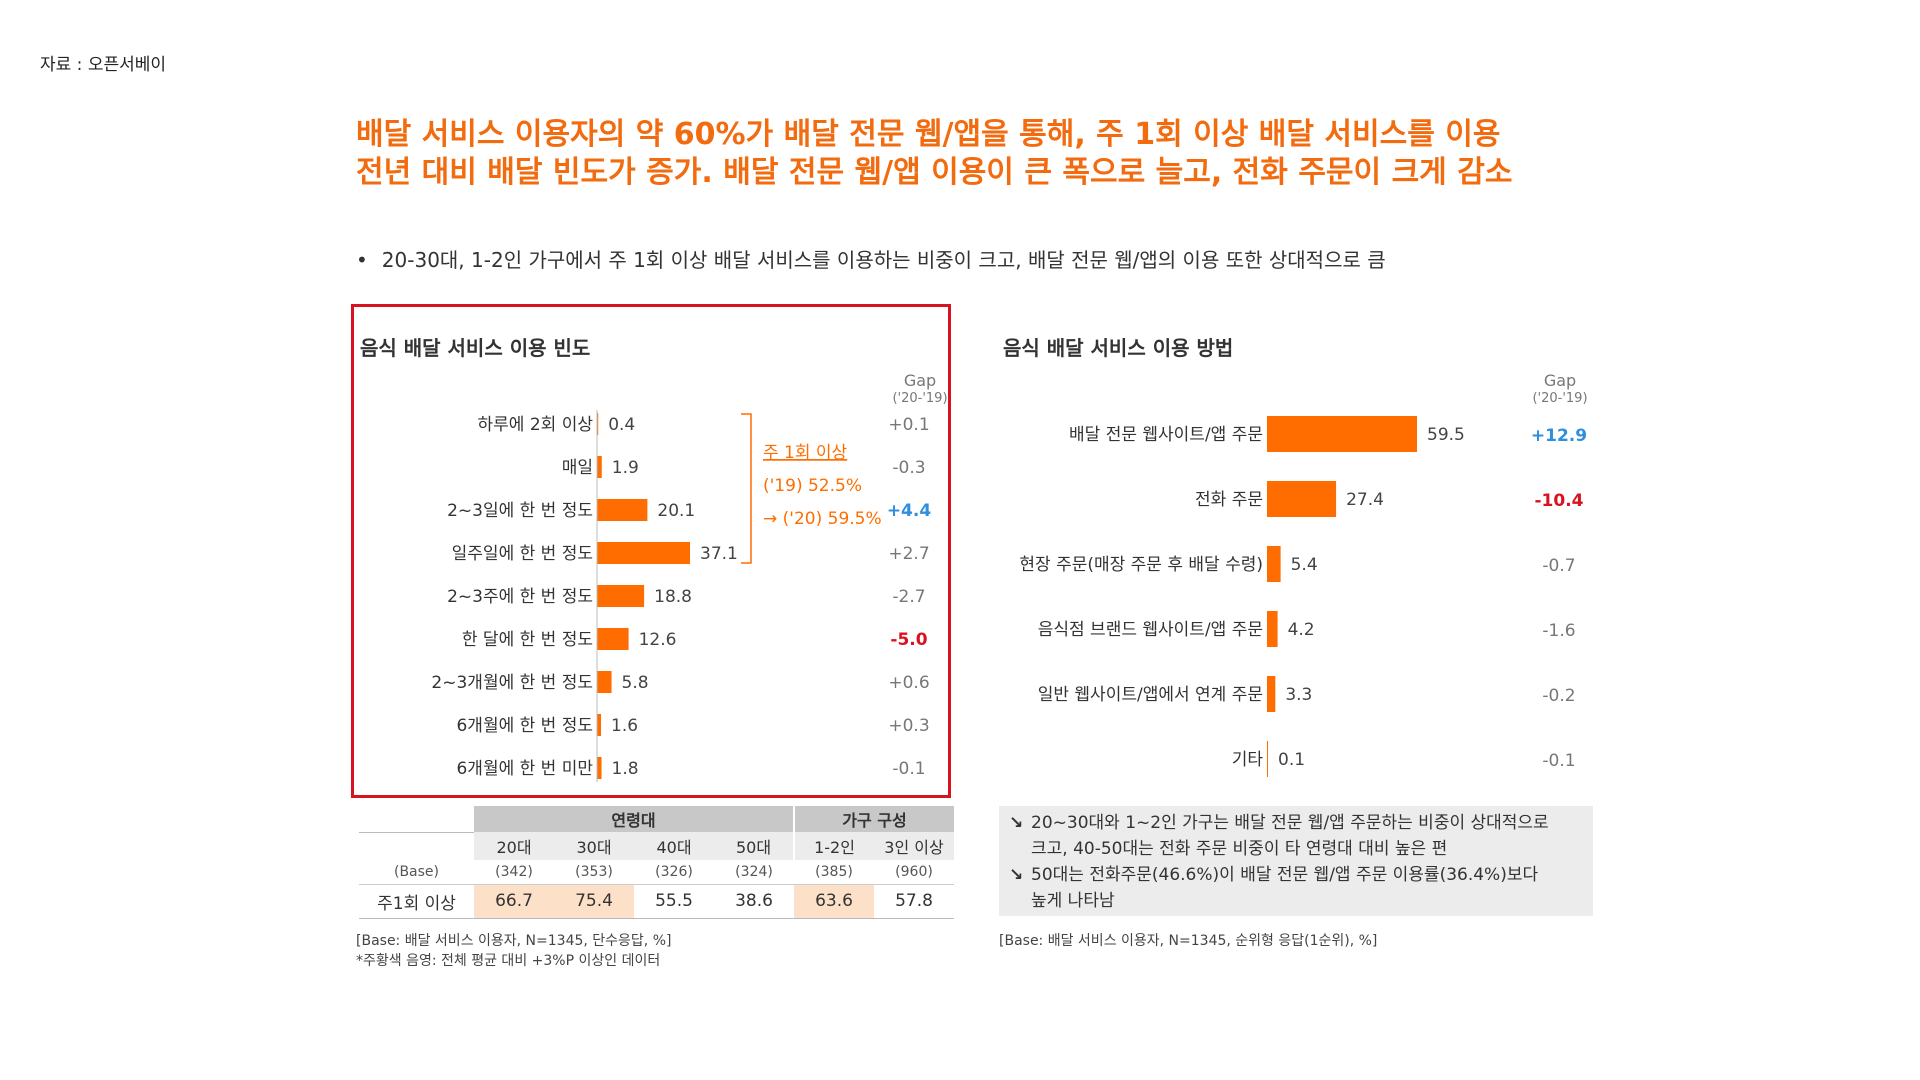 Image resolution: width=1920 pixels, height=1080 pixels. Describe the element at coordinates (1559, 436) in the screenshot. I see `method-gap-value: +12.9` at that location.